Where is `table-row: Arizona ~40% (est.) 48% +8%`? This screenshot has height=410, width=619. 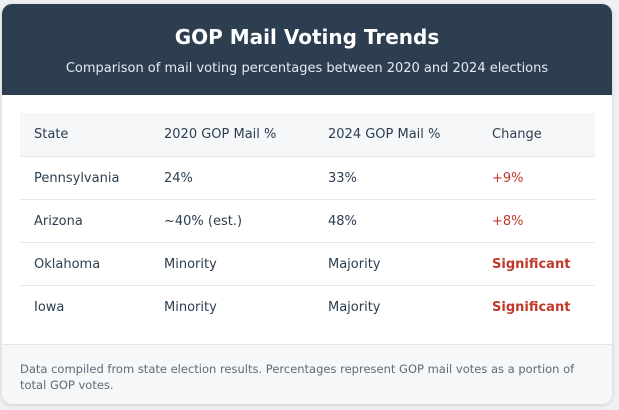
table-row: Arizona ~40% (est.) 48% +8% is located at coordinates (307, 221).